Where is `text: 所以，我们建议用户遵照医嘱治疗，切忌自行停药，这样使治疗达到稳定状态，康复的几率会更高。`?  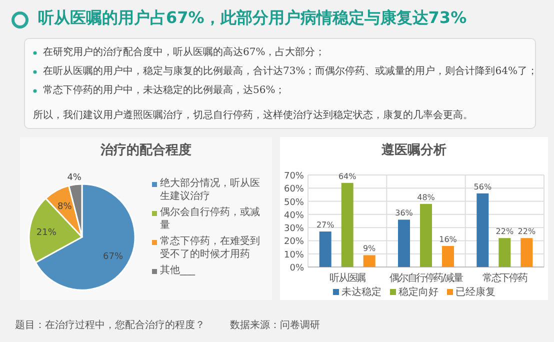
text: 所以，我们建议用户遵照医嘱治疗，切忌自行停药，这样使治疗达到稳定状态，康复的几率会更高。 is located at coordinates (253, 115).